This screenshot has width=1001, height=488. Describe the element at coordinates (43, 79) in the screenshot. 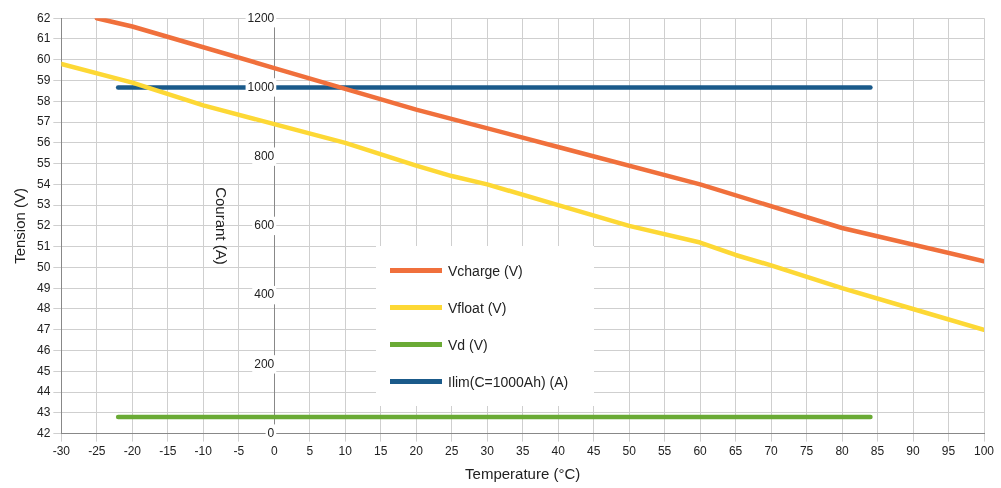

I see `y-tick-label: 59` at that location.